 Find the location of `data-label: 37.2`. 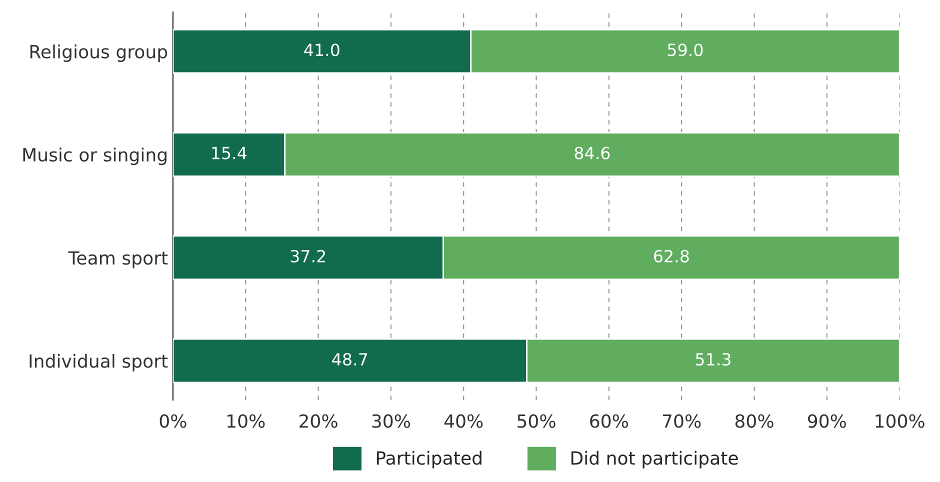

data-label: 37.2 is located at coordinates (307, 256).